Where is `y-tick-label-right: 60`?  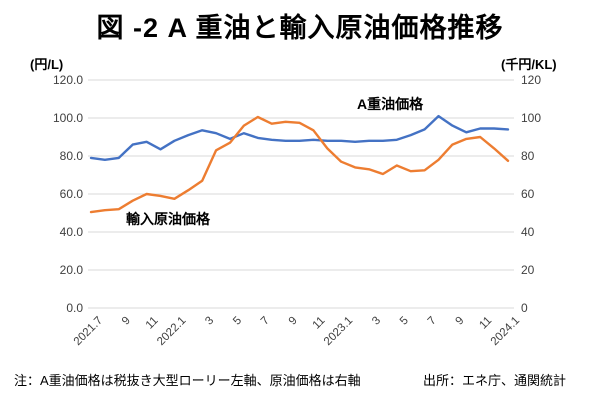 y-tick-label-right: 60 is located at coordinates (528, 194).